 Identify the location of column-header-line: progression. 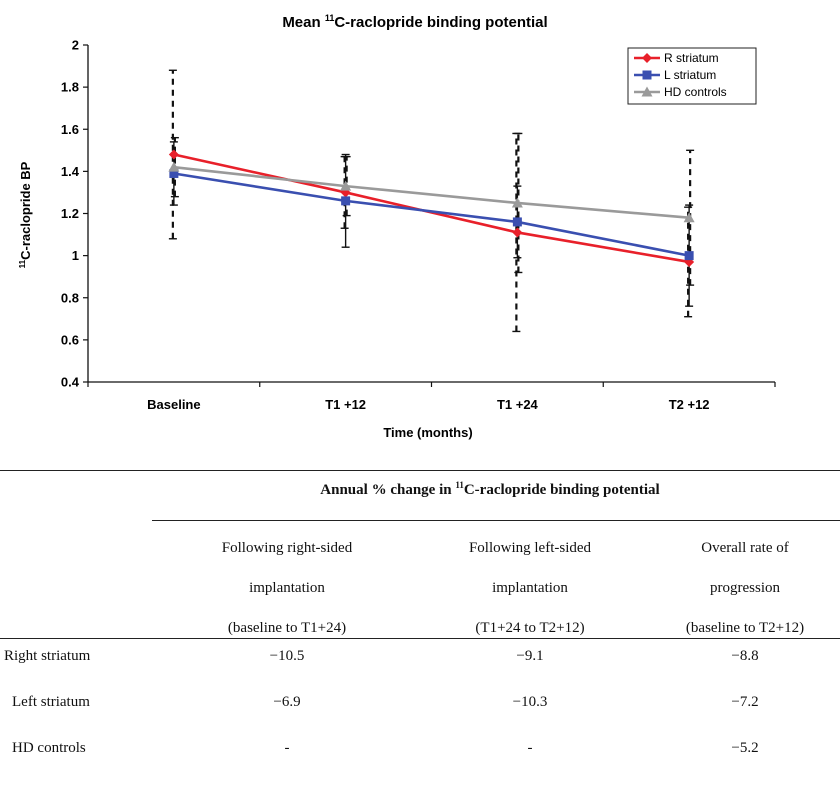
(745, 588).